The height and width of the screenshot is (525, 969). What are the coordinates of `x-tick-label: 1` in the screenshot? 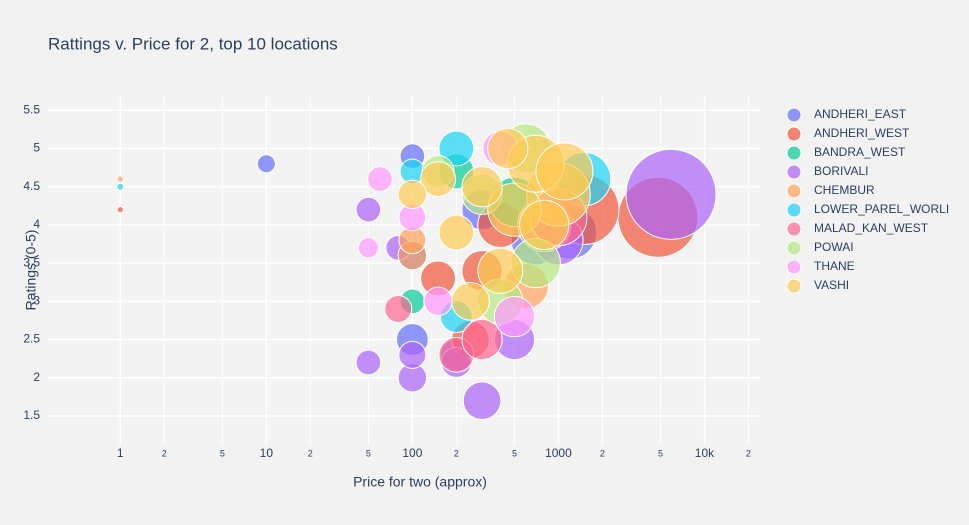 It's located at (120, 453).